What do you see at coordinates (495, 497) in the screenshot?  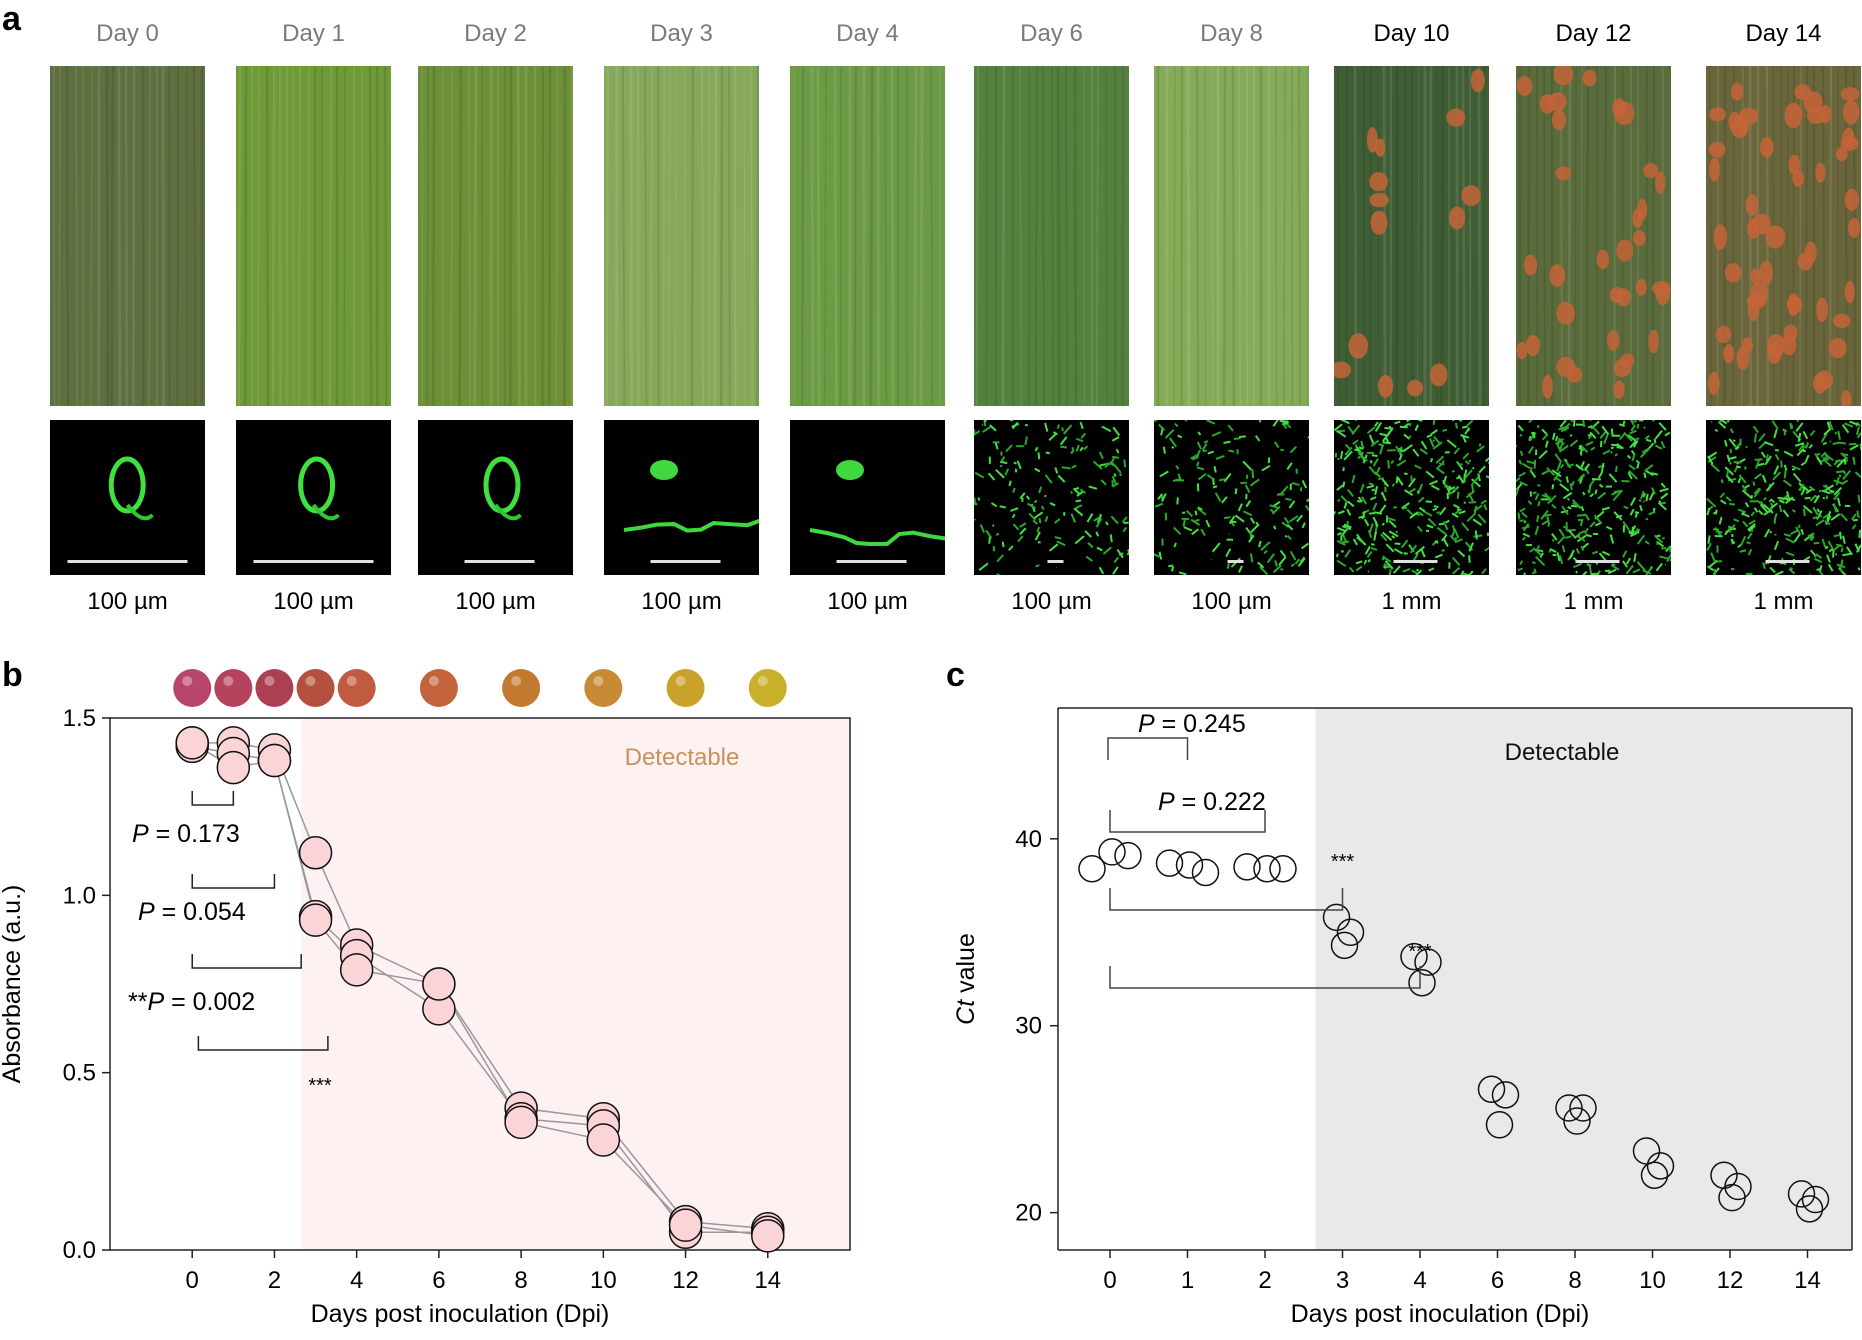 I see `fluorescence-image` at bounding box center [495, 497].